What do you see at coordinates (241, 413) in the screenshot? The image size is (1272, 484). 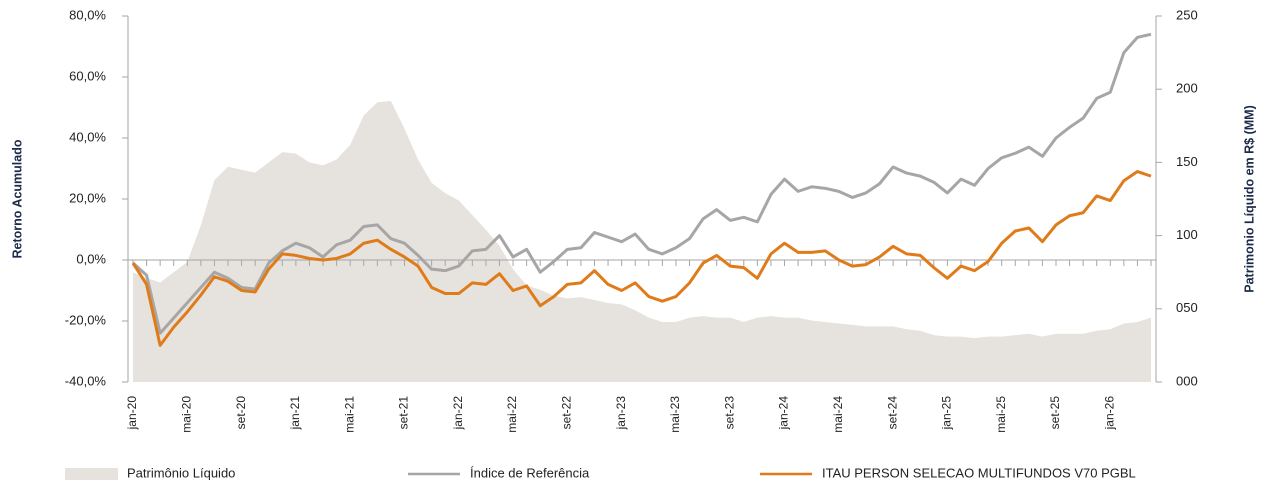 I see `x-tick-label: set-20` at bounding box center [241, 413].